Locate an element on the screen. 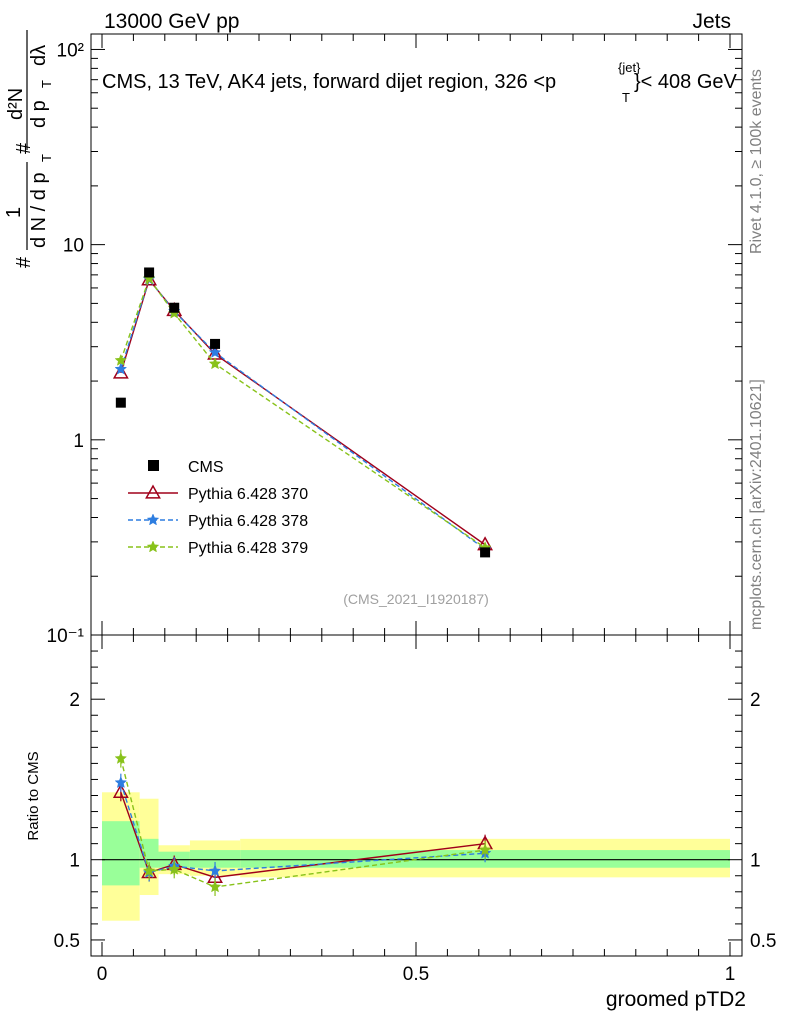  y-tick-label: 10 is located at coordinates (73, 246).